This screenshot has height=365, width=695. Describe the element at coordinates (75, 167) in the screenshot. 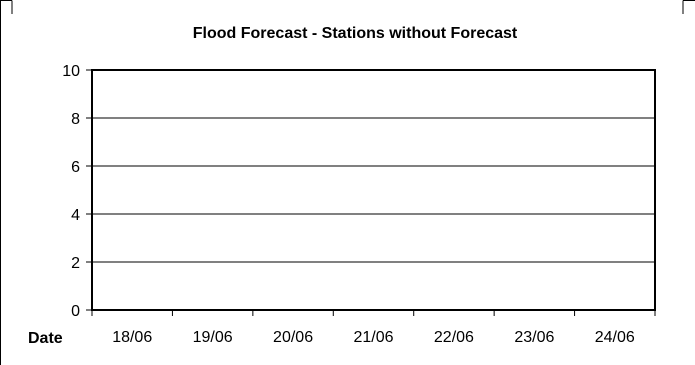

I see `y-tick-label-6: 6` at that location.